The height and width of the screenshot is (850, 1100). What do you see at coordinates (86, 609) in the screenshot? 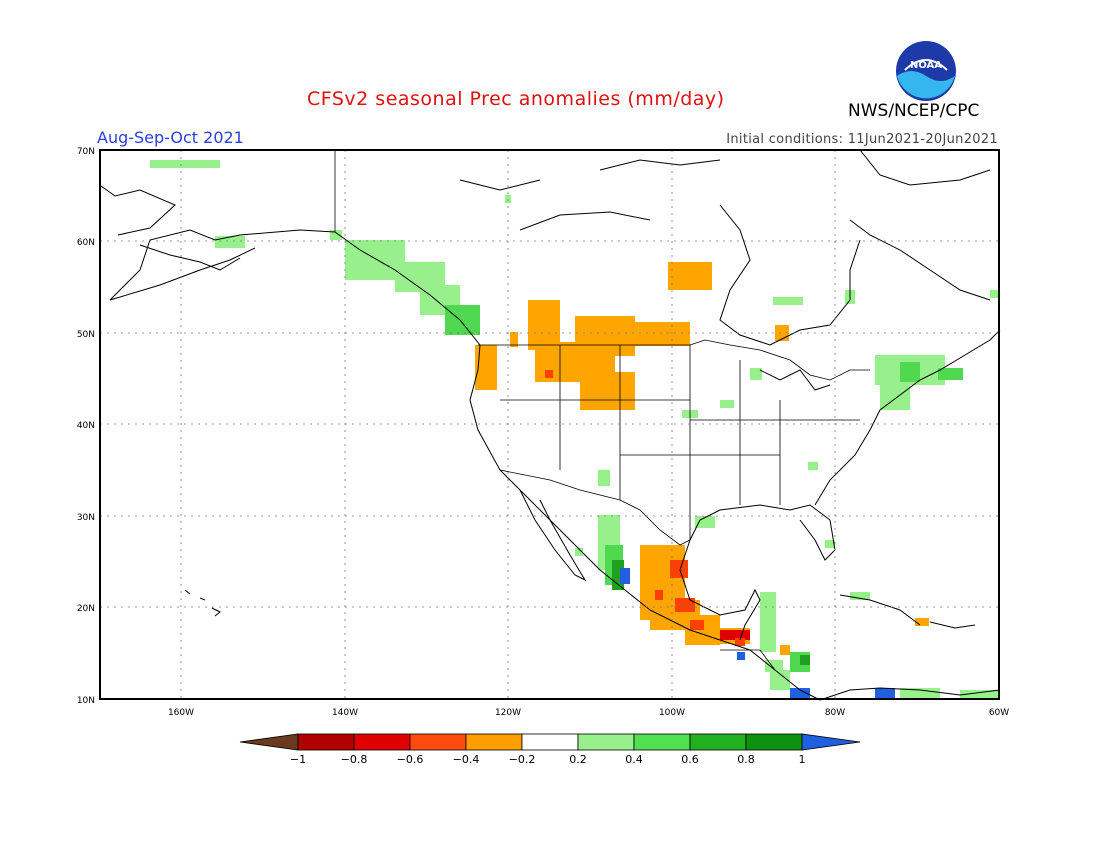
I see `latitude-label: 20N` at bounding box center [86, 609].